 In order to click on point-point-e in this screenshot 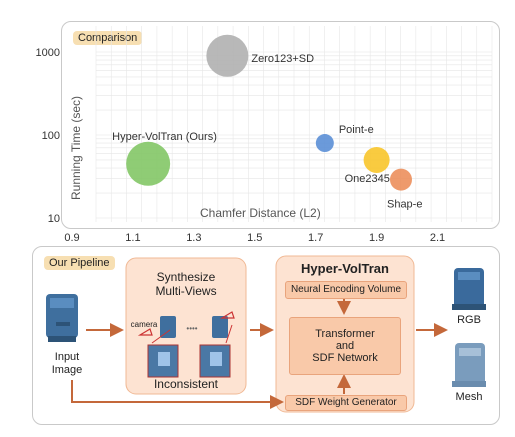, I will do `click(324, 143)`.